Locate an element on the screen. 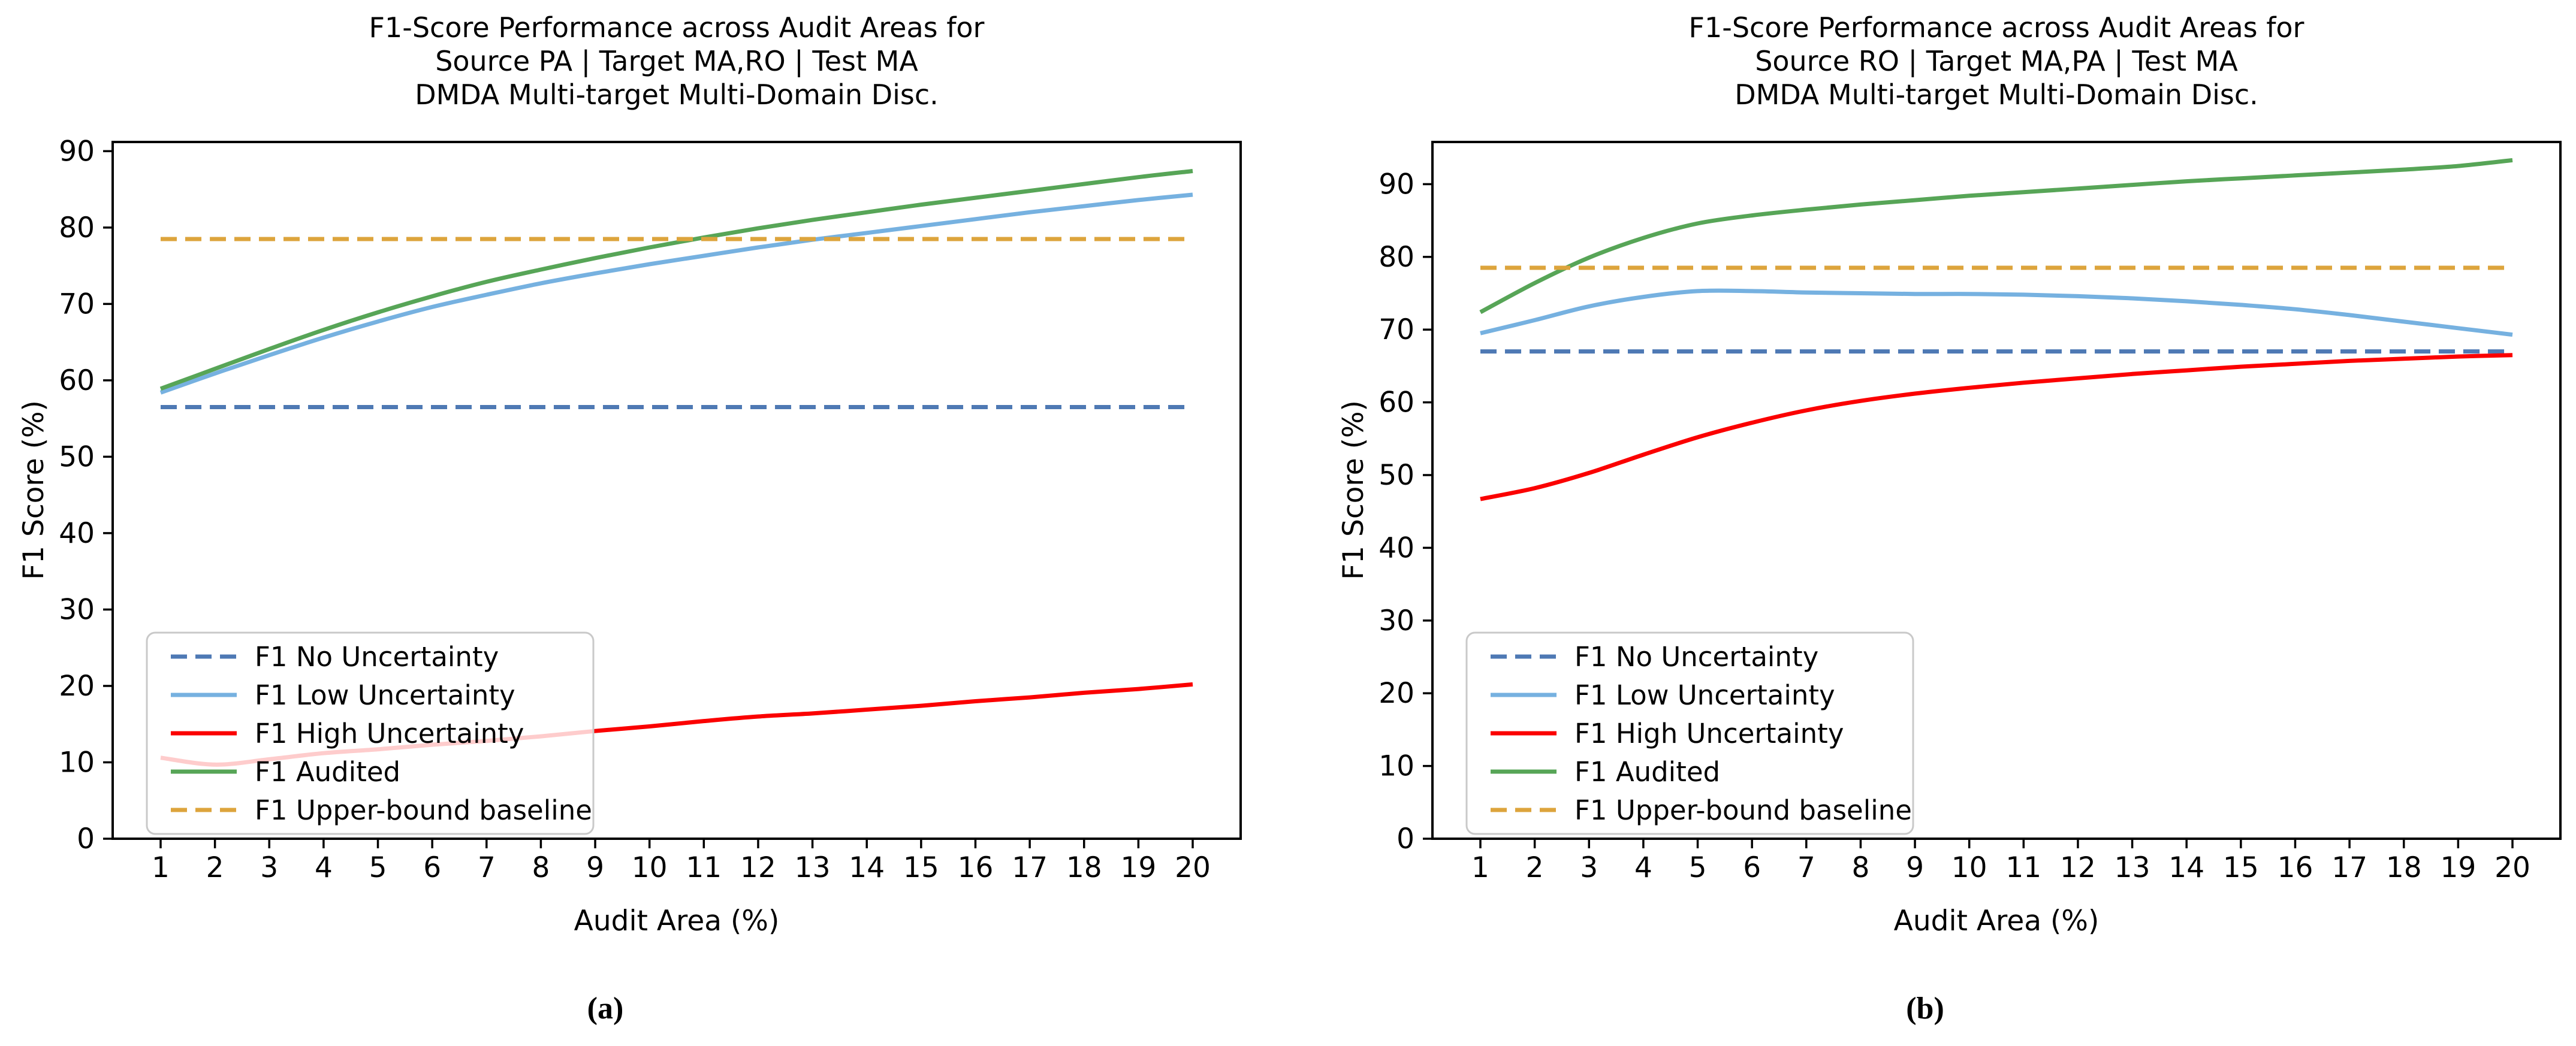 Image resolution: width=2576 pixels, height=1046 pixels. series-line-f1-high-uncertainty is located at coordinates (1997, 427).